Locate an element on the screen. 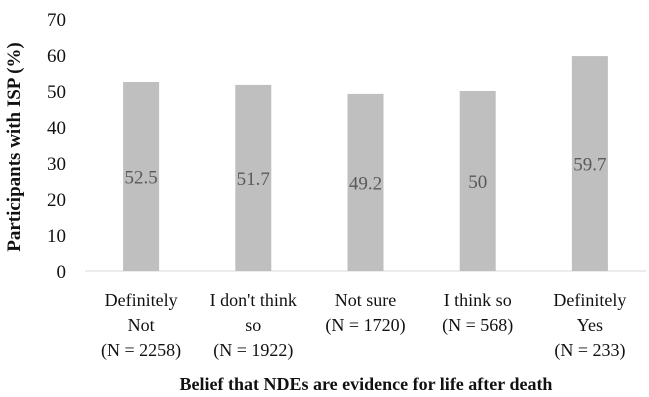 The width and height of the screenshot is (649, 397). data-label: 59.7 is located at coordinates (589, 165).